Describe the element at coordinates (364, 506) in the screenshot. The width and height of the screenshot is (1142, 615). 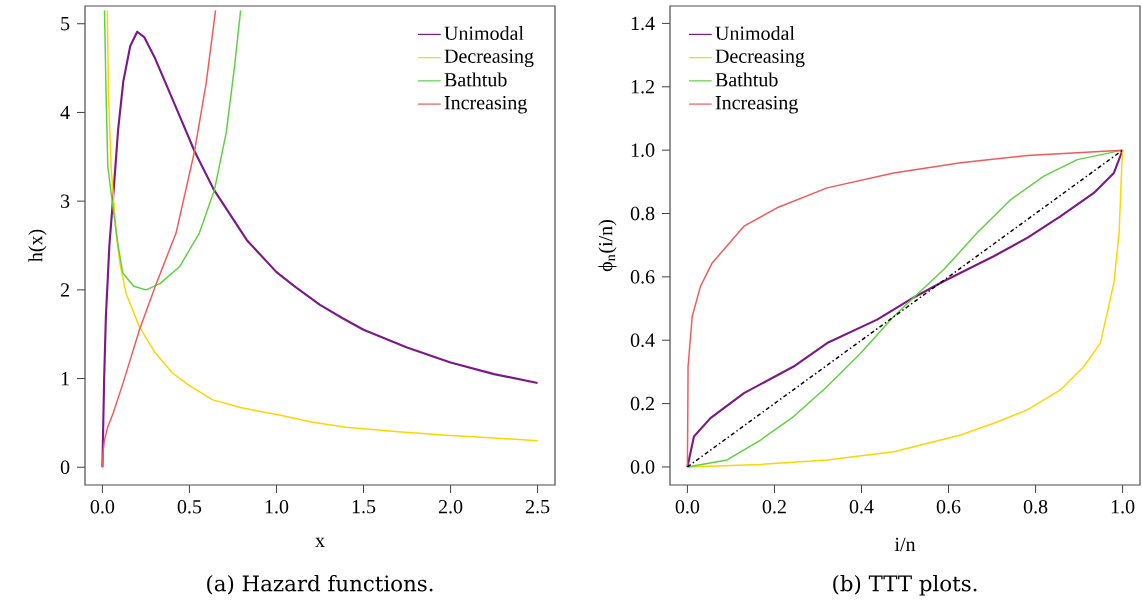
I see `x-tick-label: 1.5` at that location.